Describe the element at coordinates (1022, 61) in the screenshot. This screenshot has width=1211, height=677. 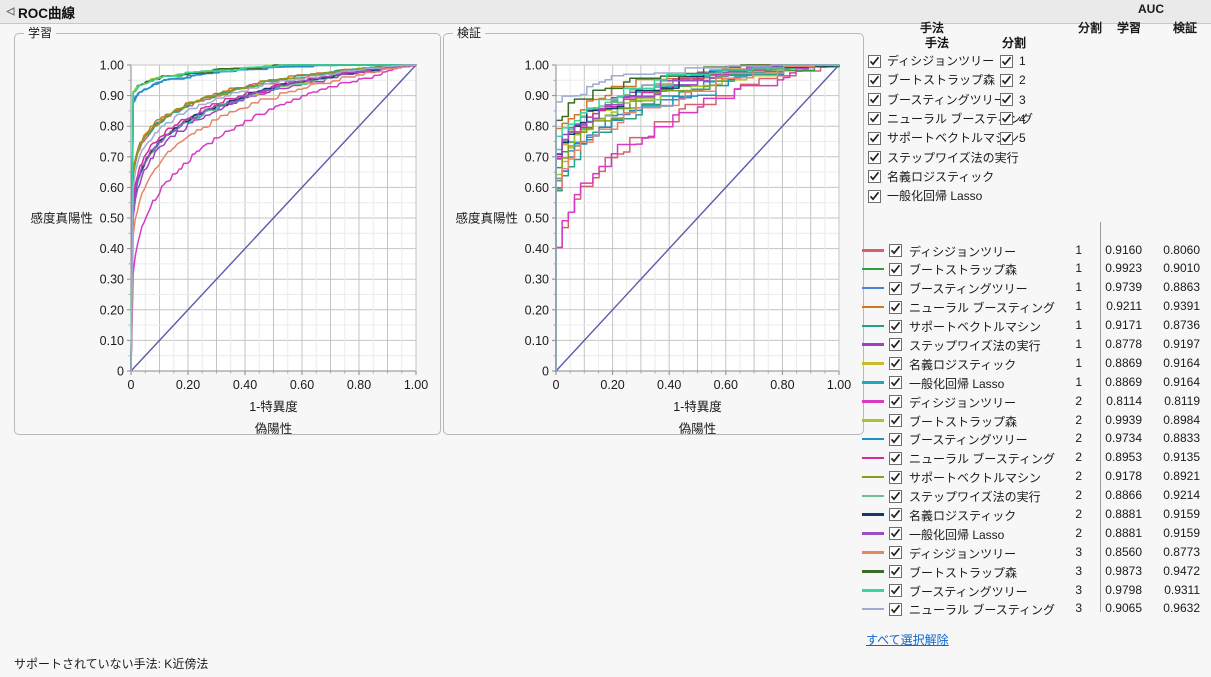
I see `split-filter-label: 1` at that location.